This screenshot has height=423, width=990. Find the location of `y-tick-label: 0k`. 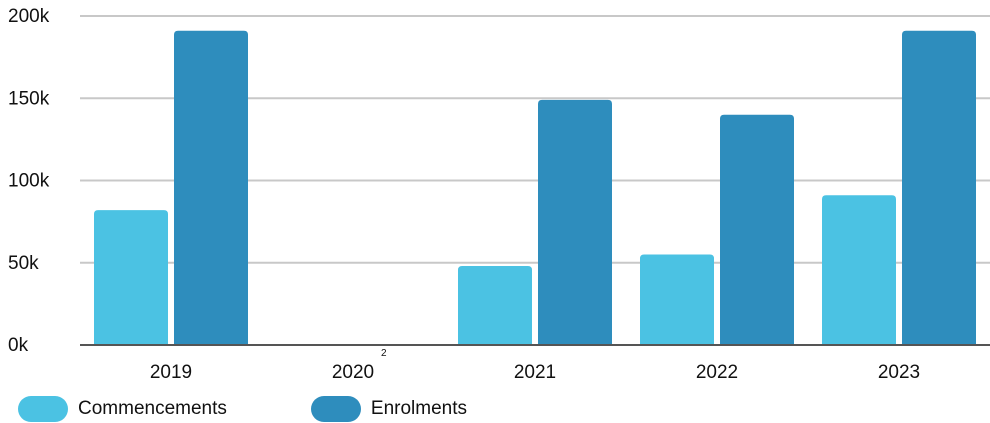

y-tick-label: 0k is located at coordinates (18, 345).